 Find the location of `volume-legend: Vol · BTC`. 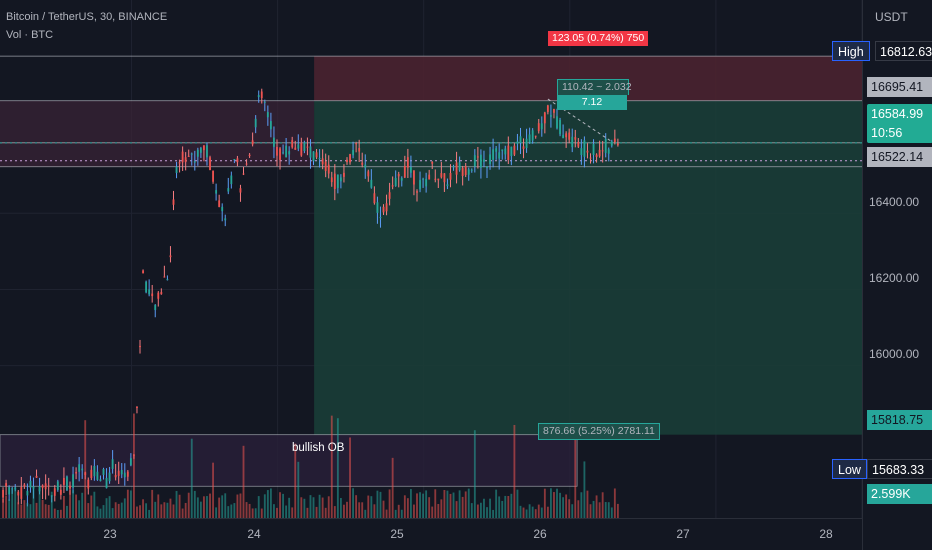

volume-legend: Vol · BTC is located at coordinates (30, 35).